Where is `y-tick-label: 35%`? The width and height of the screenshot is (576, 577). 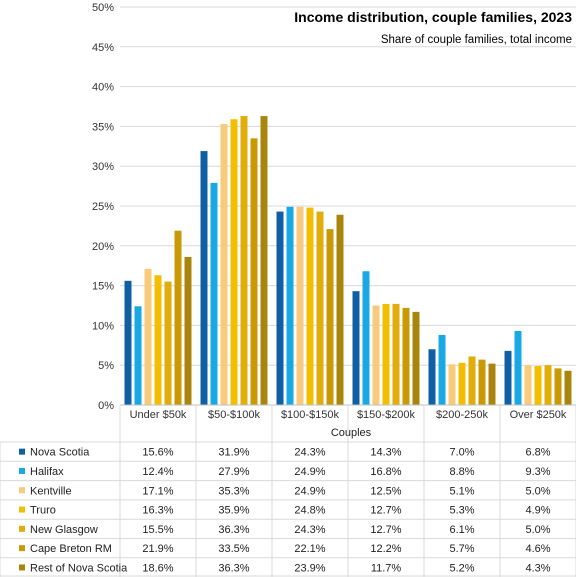
y-tick-label: 35% is located at coordinates (103, 127).